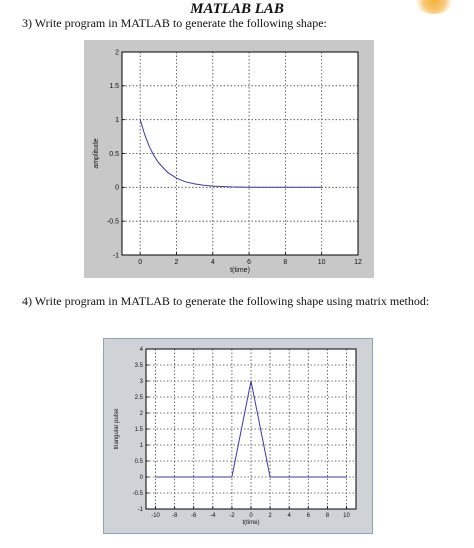 This screenshot has width=474, height=548. What do you see at coordinates (155, 516) in the screenshot?
I see `x-tick-label: -10` at bounding box center [155, 516].